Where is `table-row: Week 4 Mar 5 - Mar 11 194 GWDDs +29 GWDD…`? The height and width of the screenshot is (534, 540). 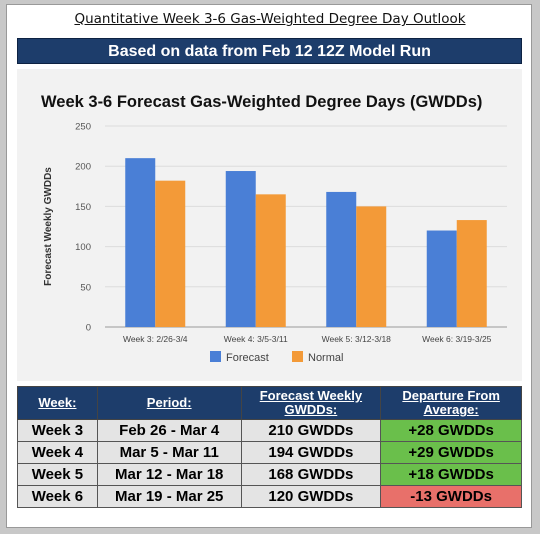 table-row: Week 4 Mar 5 - Mar 11 194 GWDDs +29 GWDD… is located at coordinates (269, 452).